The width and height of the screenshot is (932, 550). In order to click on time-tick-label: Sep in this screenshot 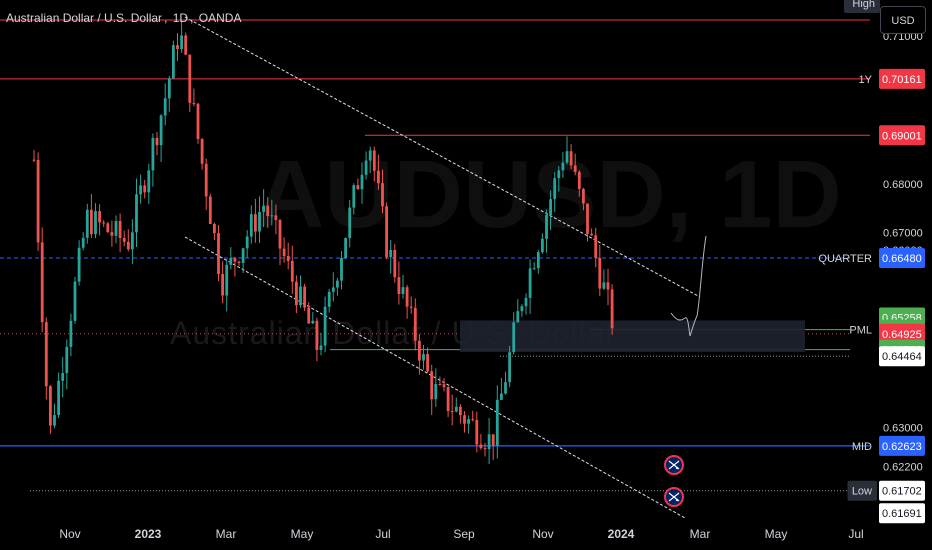, I will do `click(464, 534)`.